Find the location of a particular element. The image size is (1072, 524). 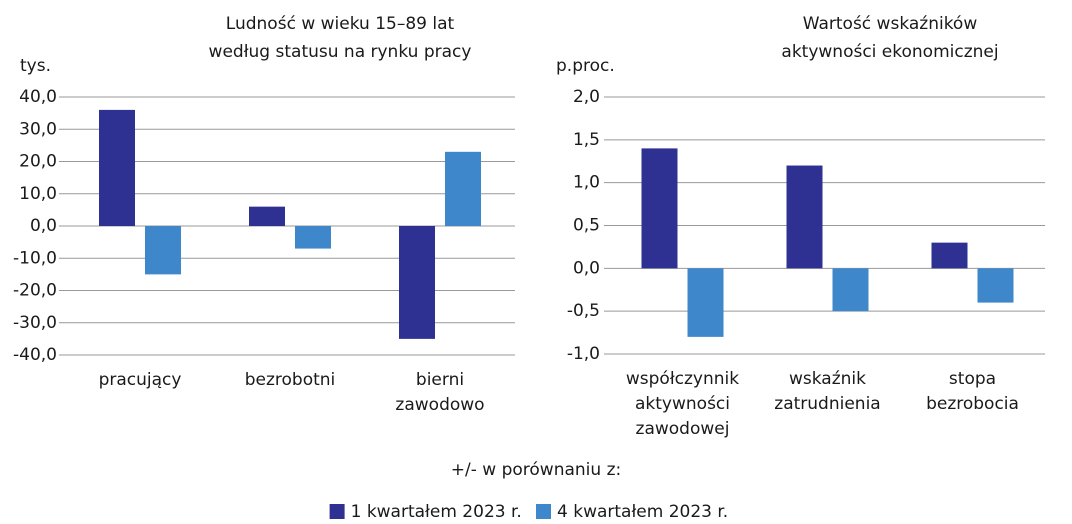

y-tick-label: 0,5 is located at coordinates (586, 226).